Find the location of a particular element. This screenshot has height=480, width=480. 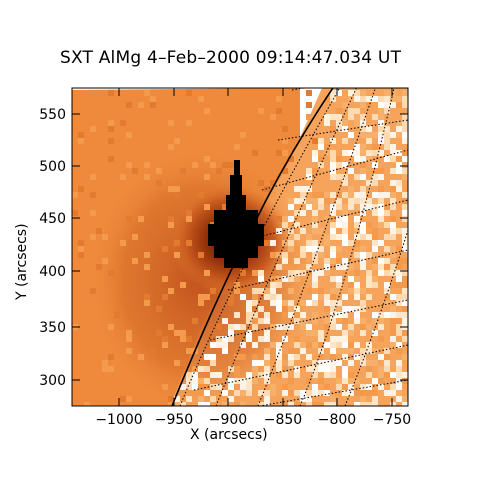

x-tick-label: −800 is located at coordinates (337, 420).